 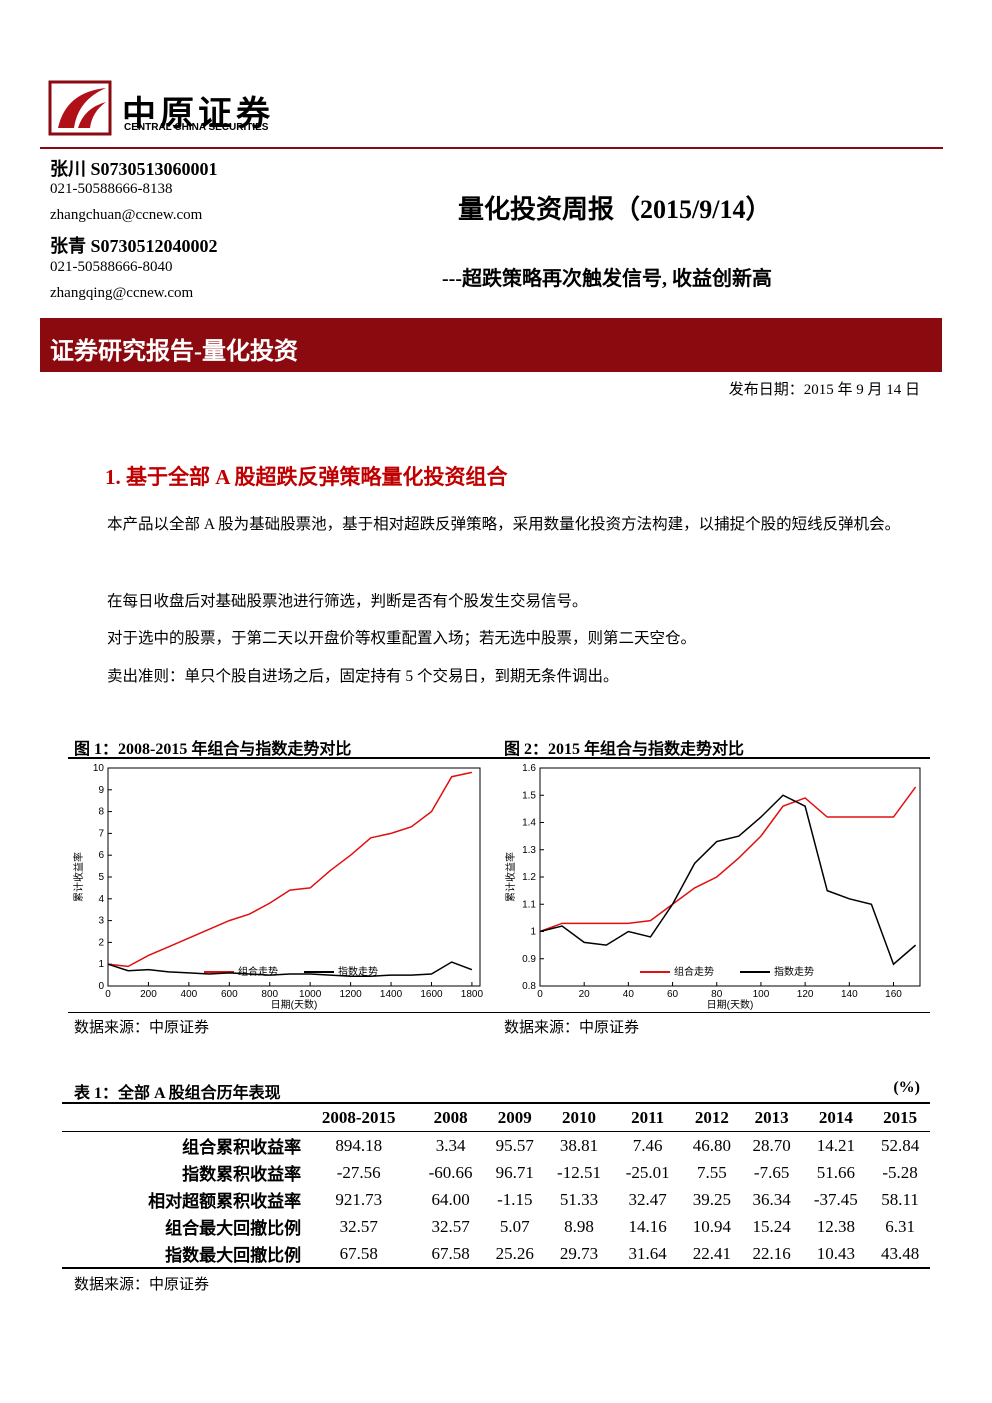 I want to click on cell: 96.71, so click(x=514, y=1172).